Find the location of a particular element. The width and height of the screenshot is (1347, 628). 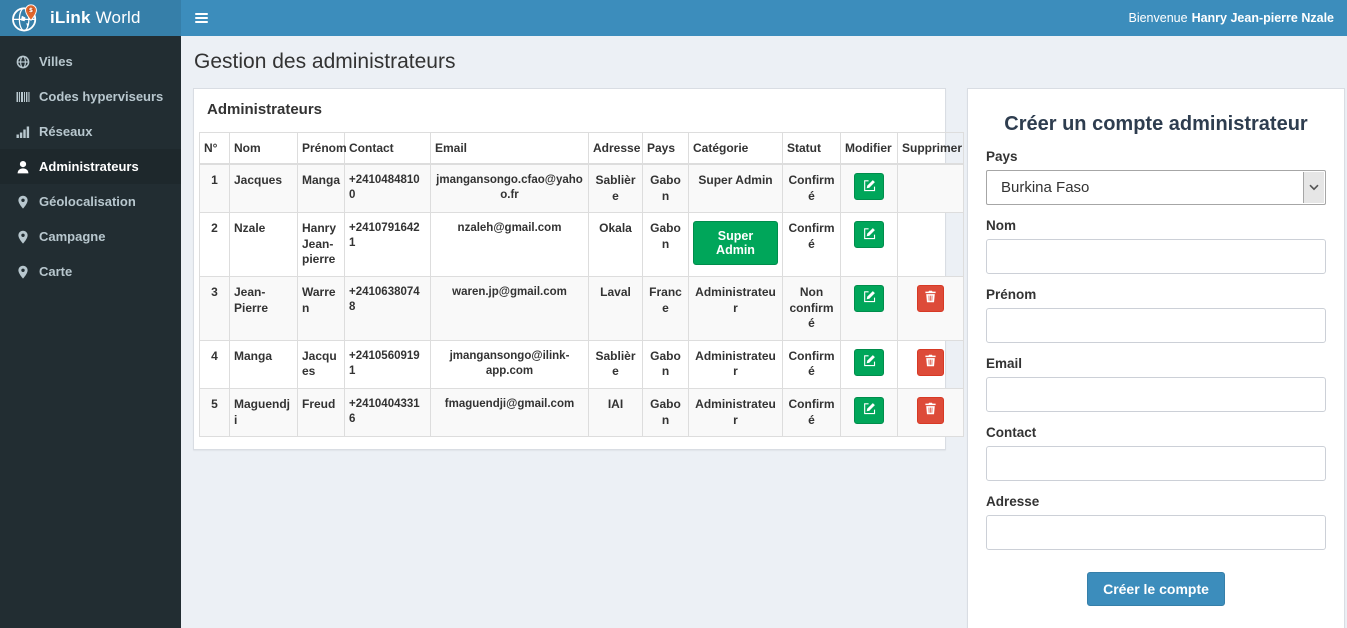

field-label-adresse: Adresse is located at coordinates (1013, 501).